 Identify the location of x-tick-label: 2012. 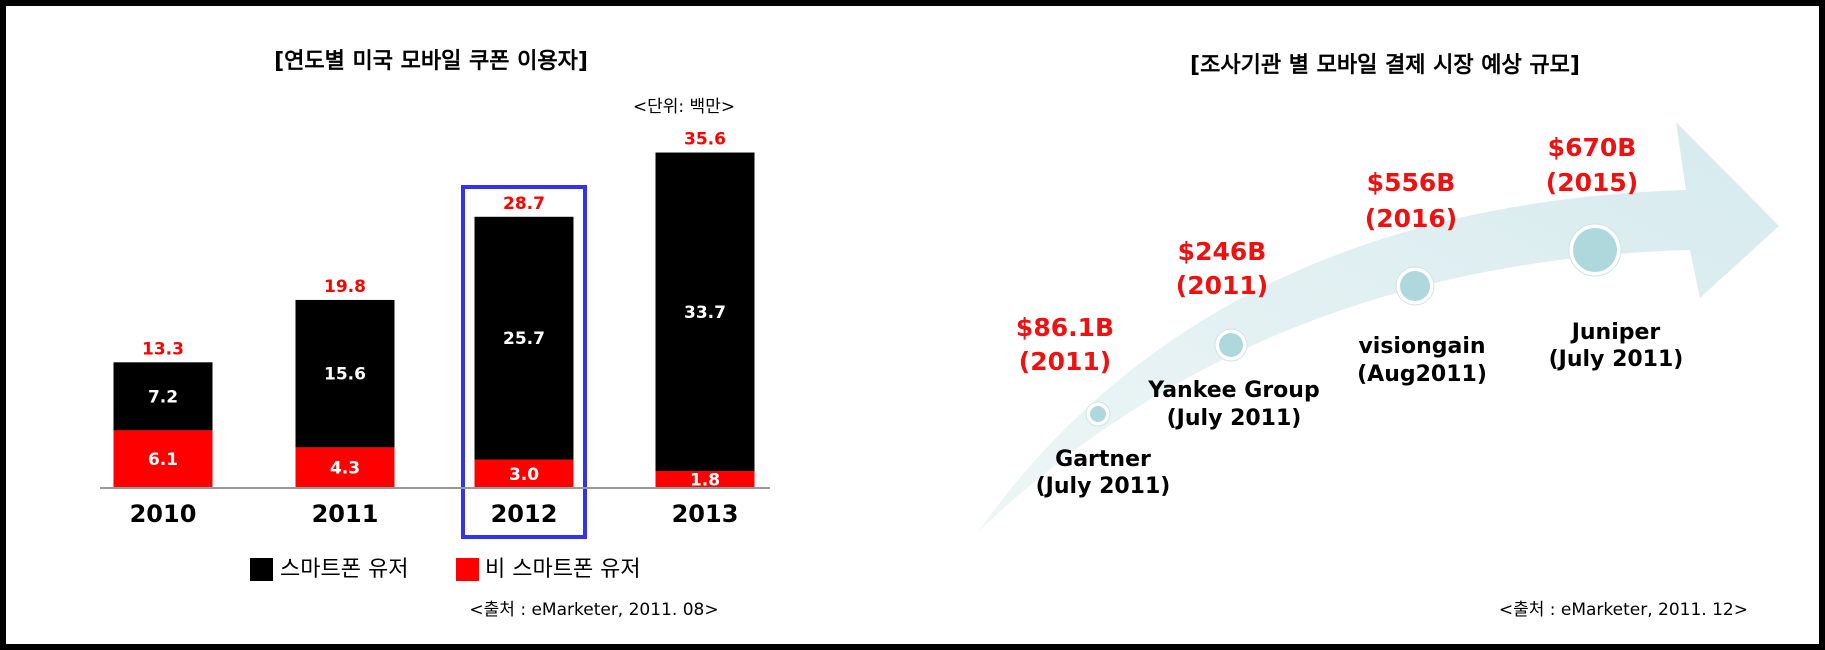
(524, 514).